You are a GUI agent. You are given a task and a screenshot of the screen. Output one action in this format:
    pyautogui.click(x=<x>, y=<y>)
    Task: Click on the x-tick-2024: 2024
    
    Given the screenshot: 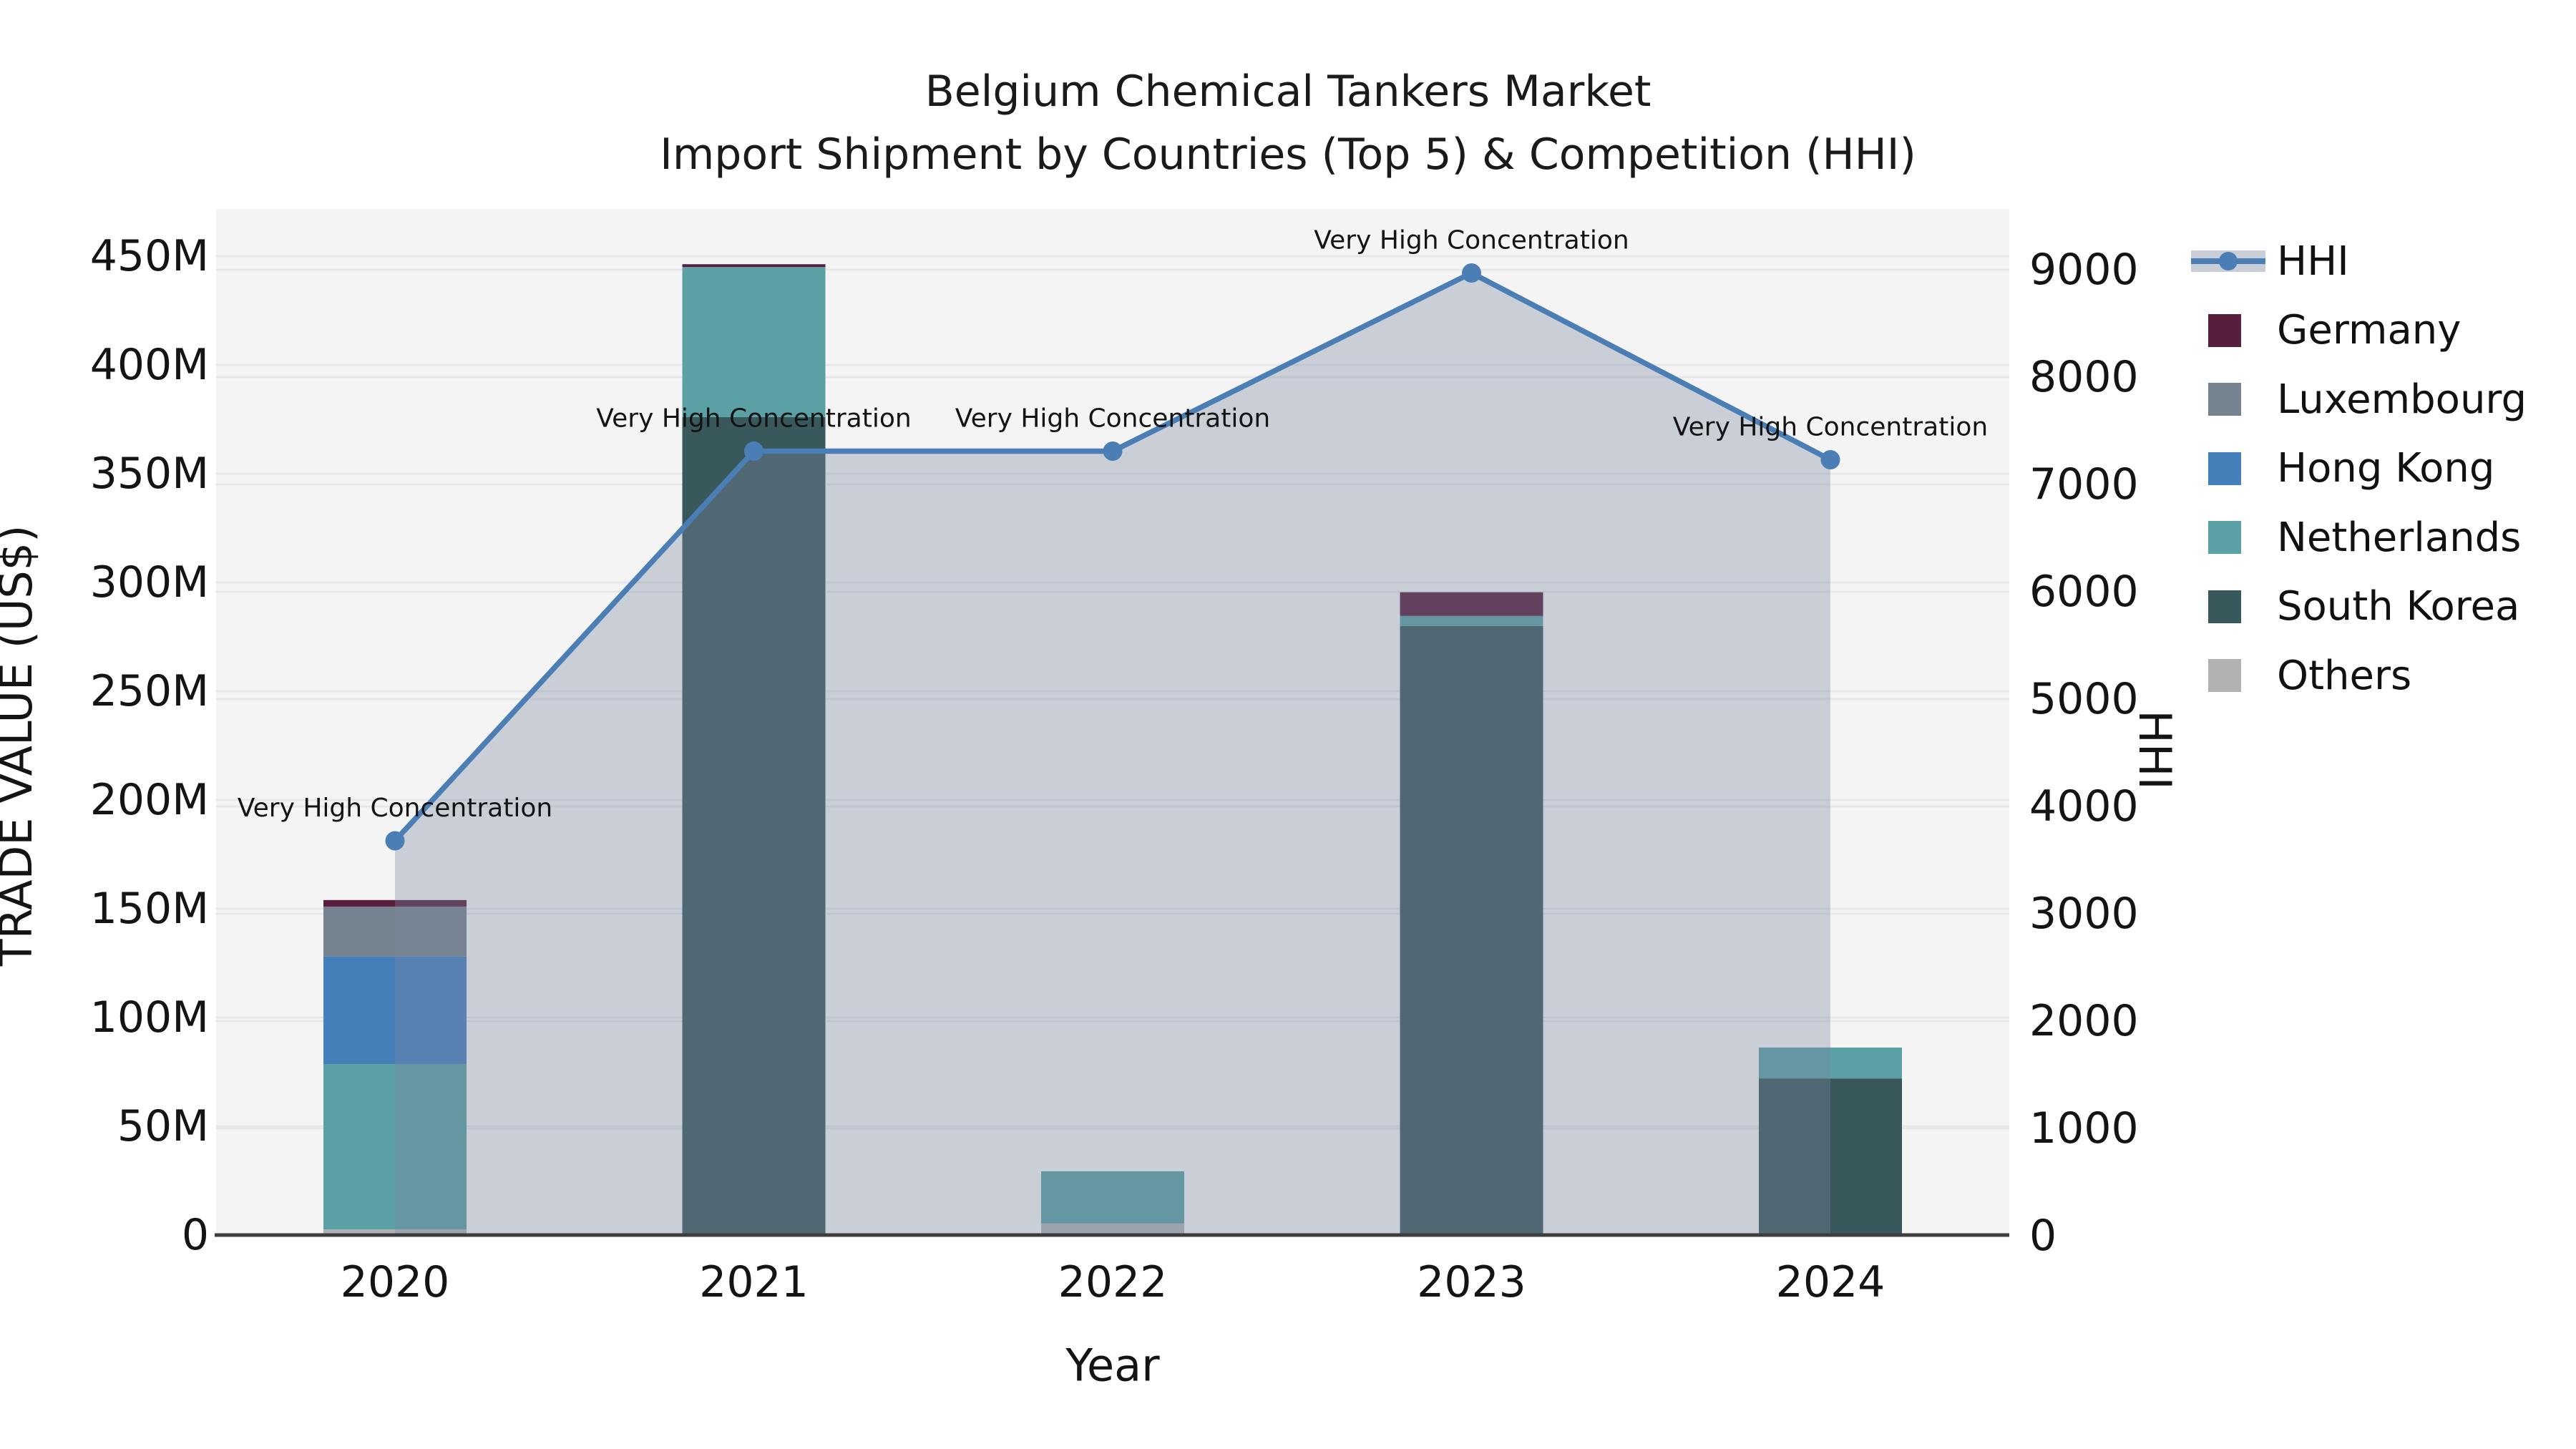 What is the action you would take?
    pyautogui.click(x=1830, y=1282)
    